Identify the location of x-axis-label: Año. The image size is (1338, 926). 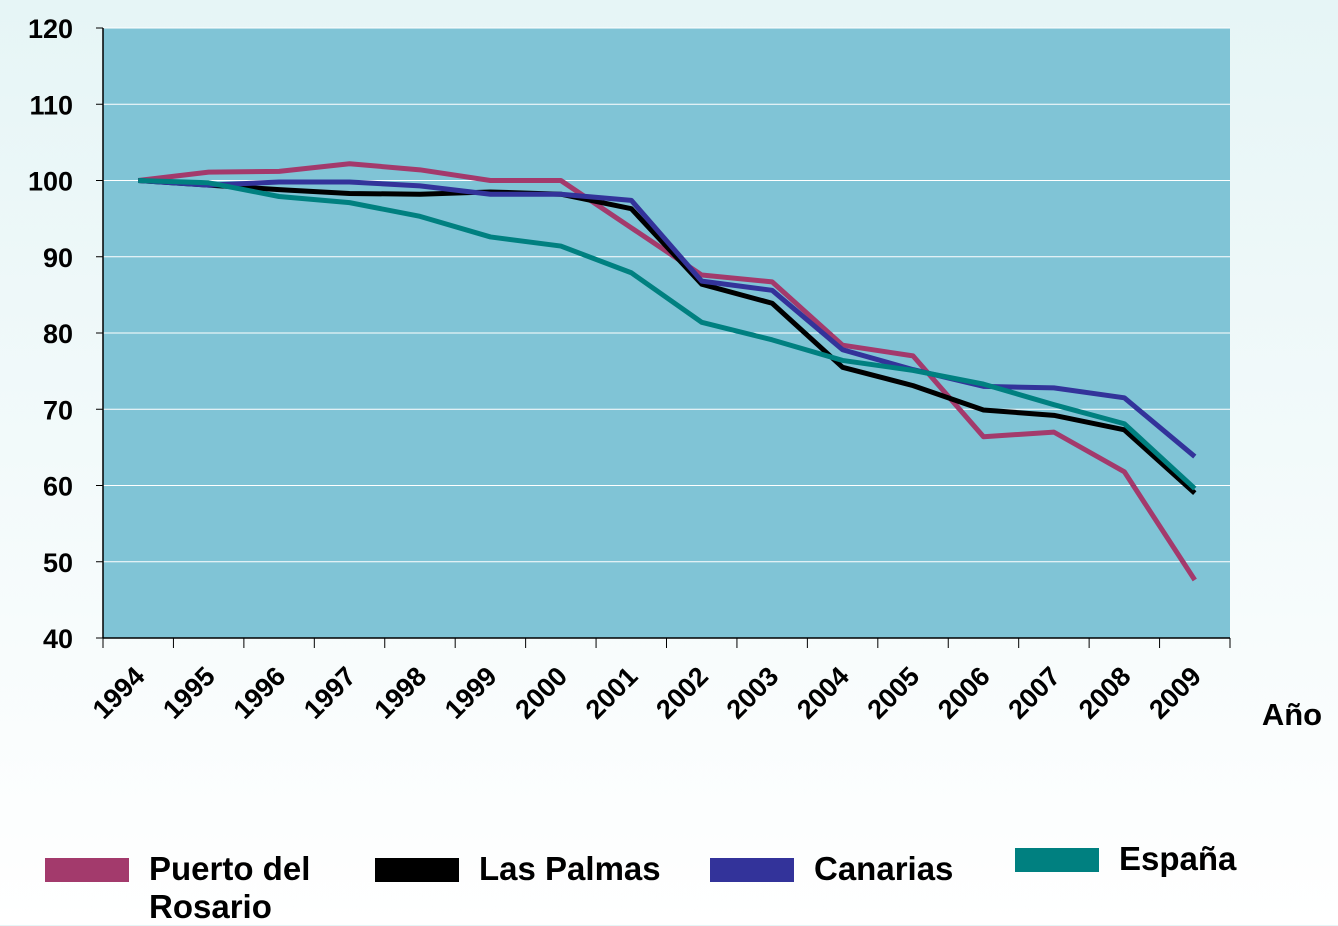
(1292, 714).